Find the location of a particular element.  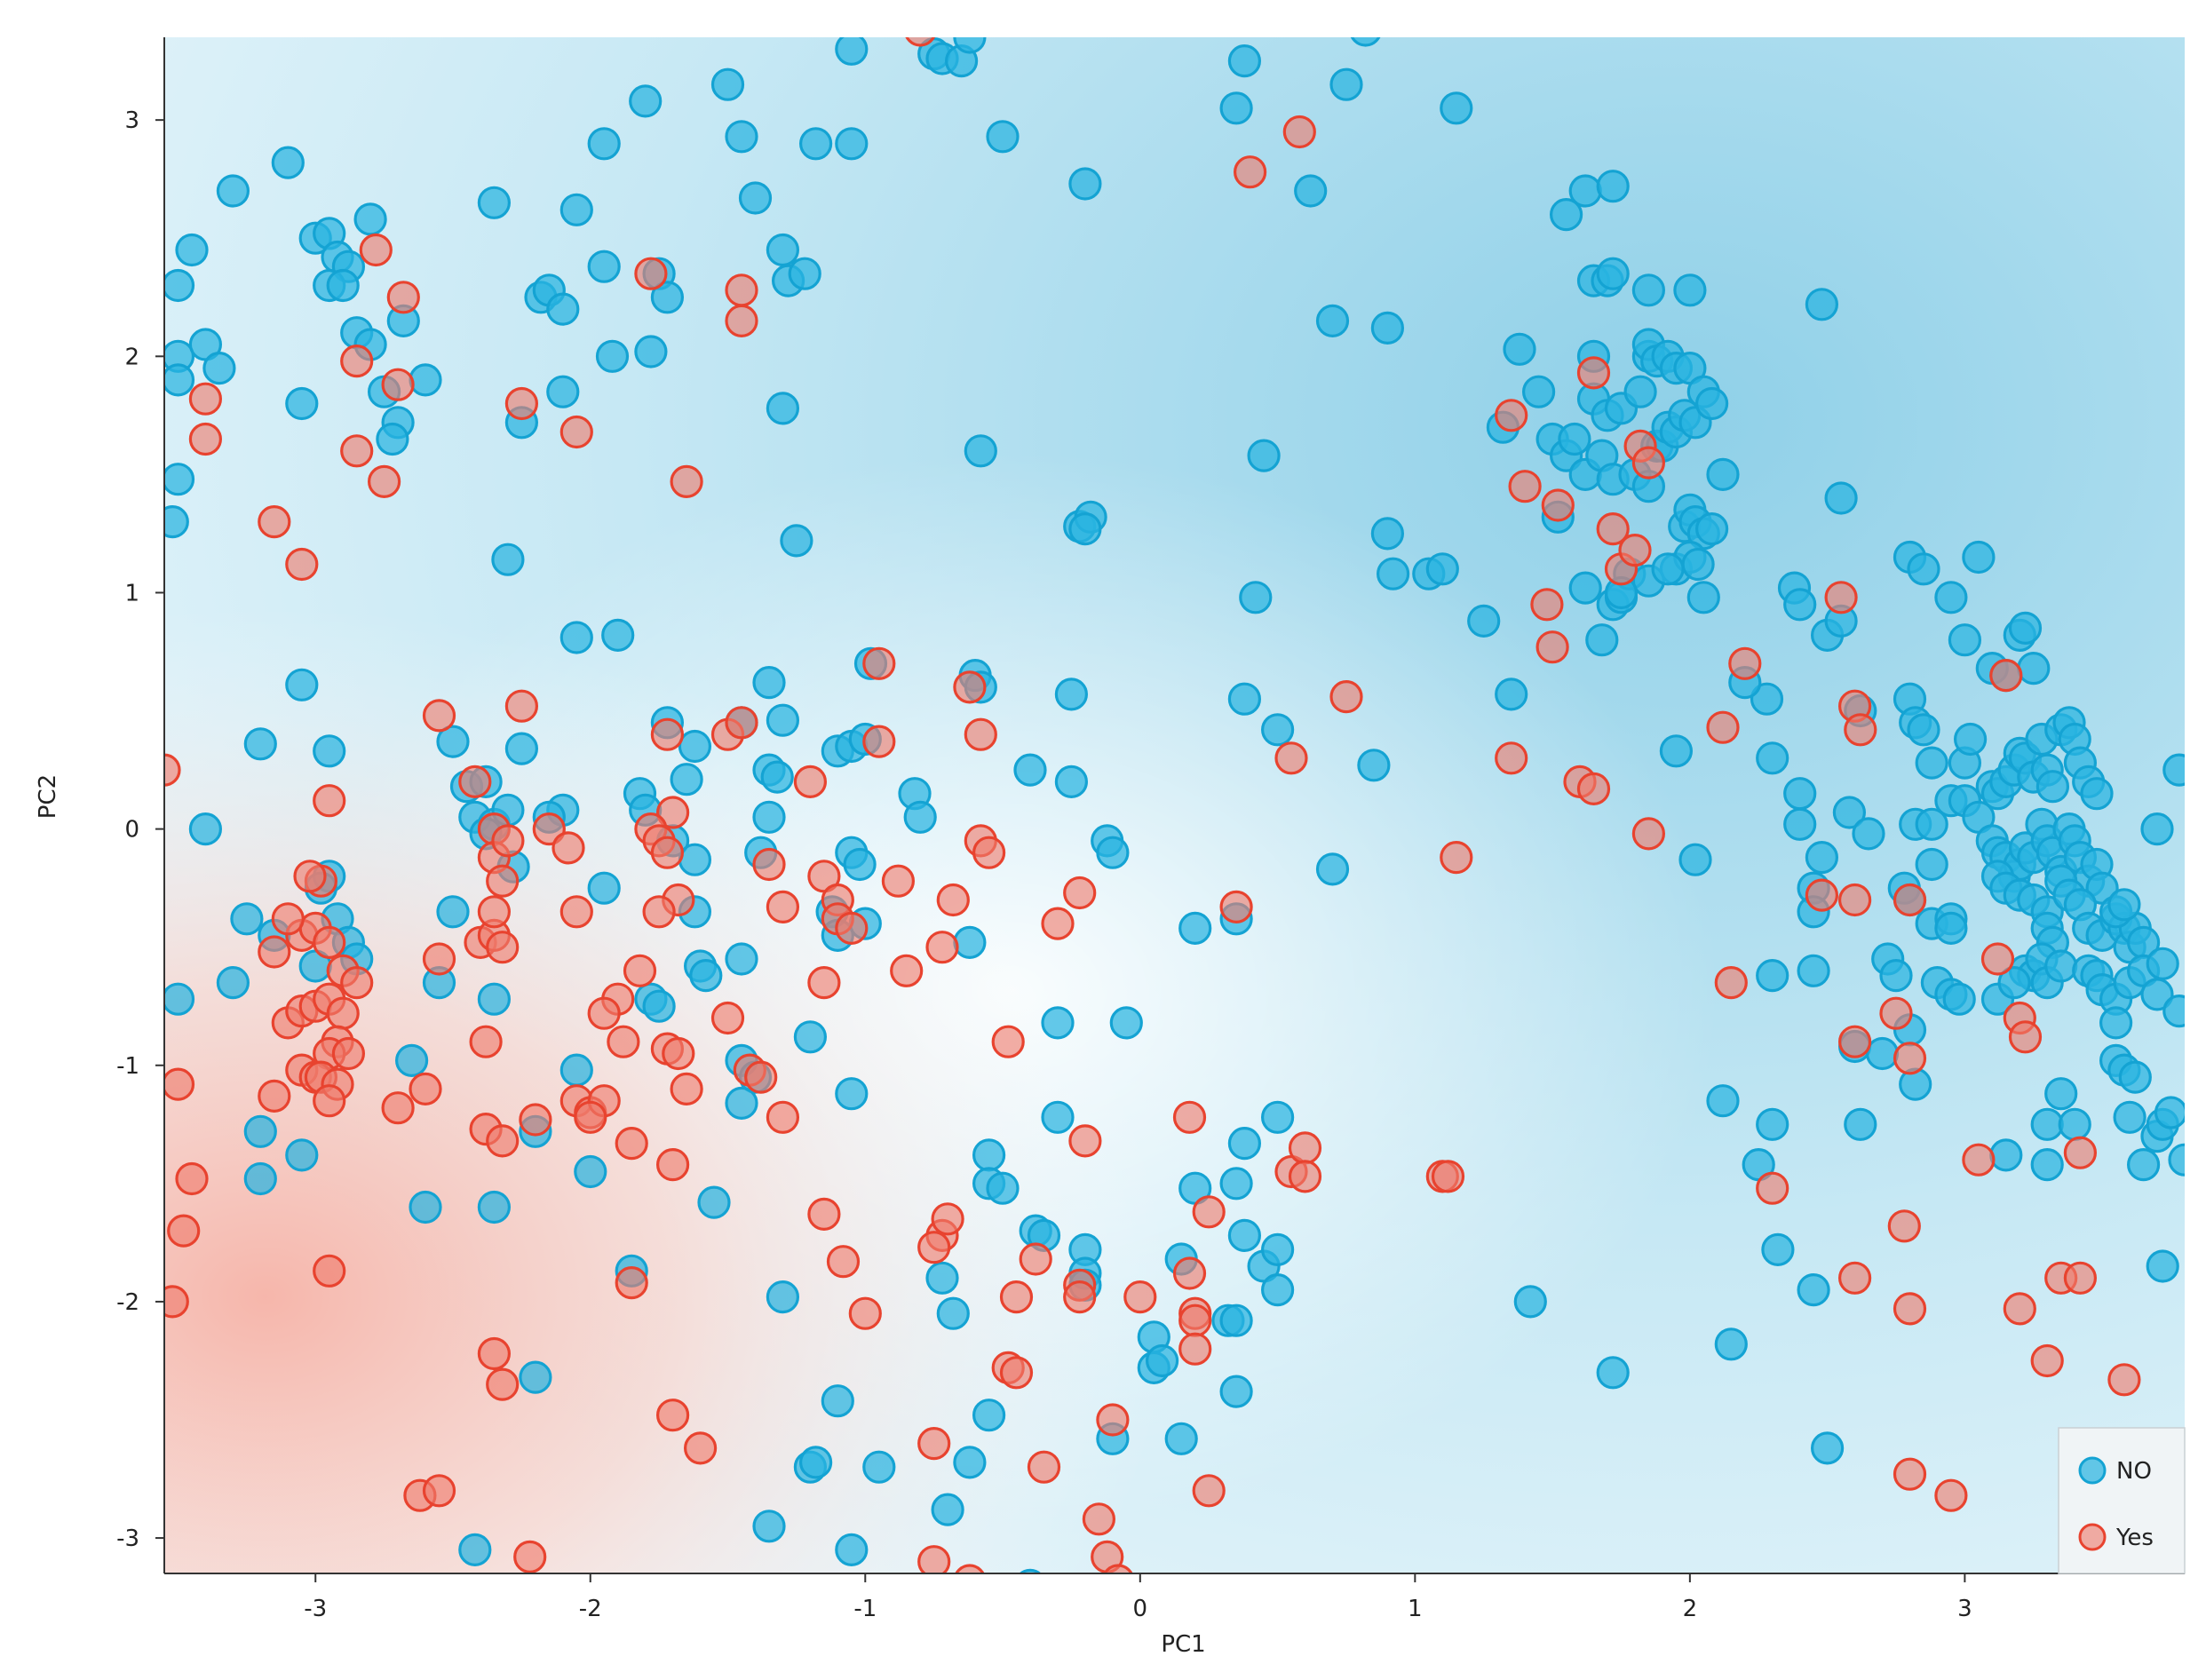

legend-marker-no is located at coordinates (2092, 1470).